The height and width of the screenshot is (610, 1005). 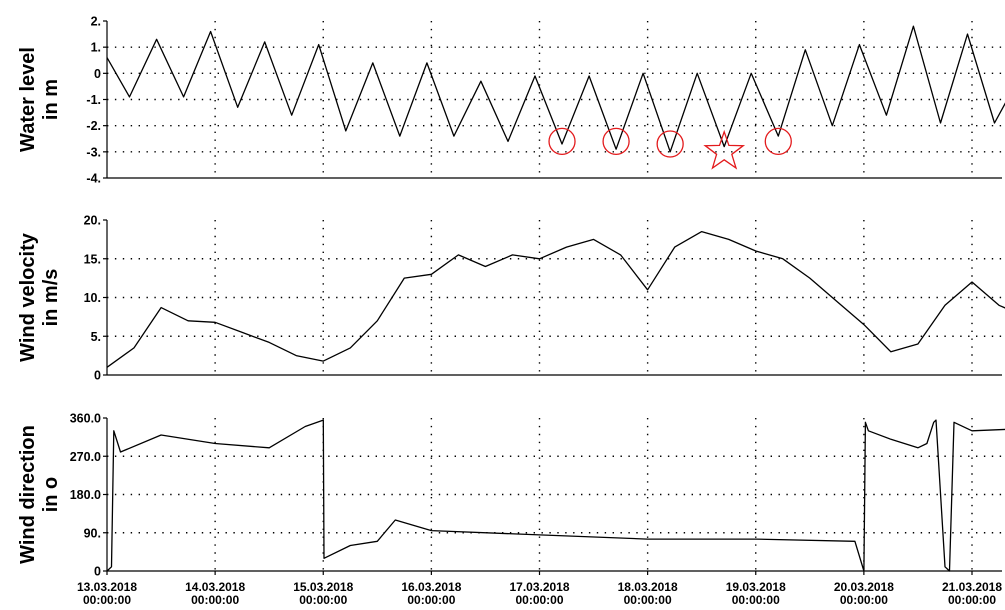 I want to click on x-tick-date: 15.03.2018, so click(x=323, y=587).